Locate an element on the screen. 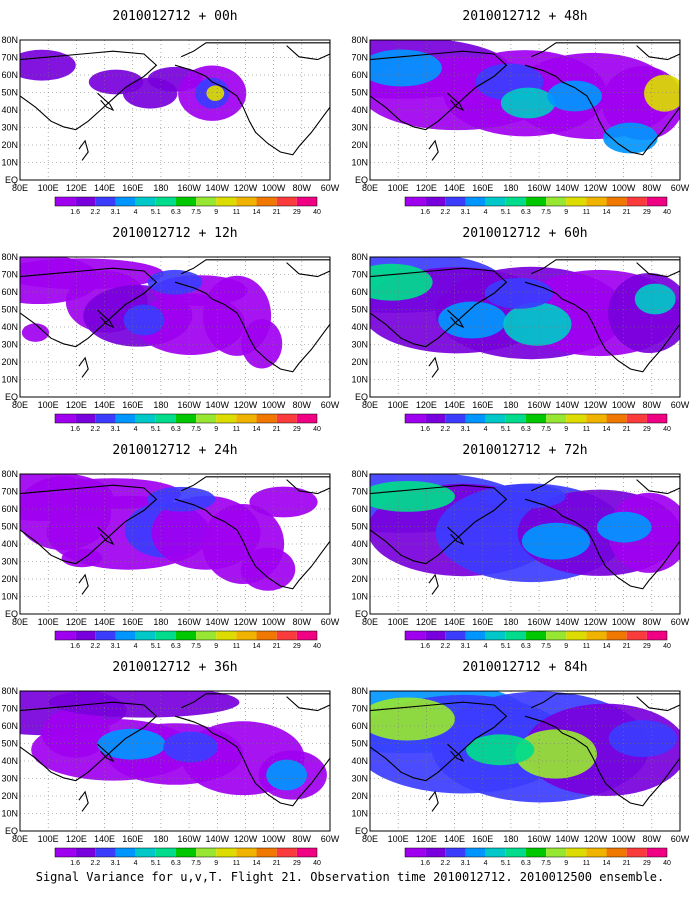 The image size is (700, 900). colorbar-label: 14 is located at coordinates (607, 863).